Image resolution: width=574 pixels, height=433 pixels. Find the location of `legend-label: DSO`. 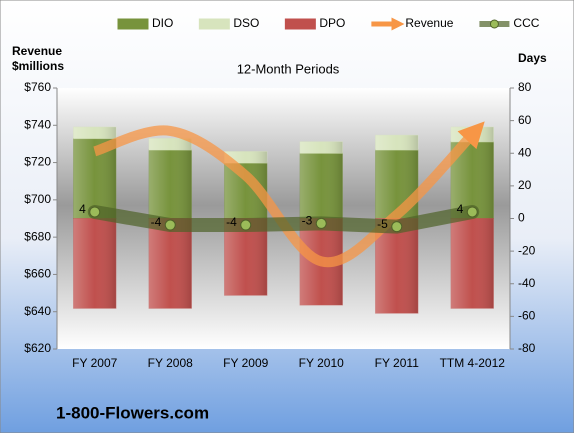

legend-label: DSO is located at coordinates (246, 23).